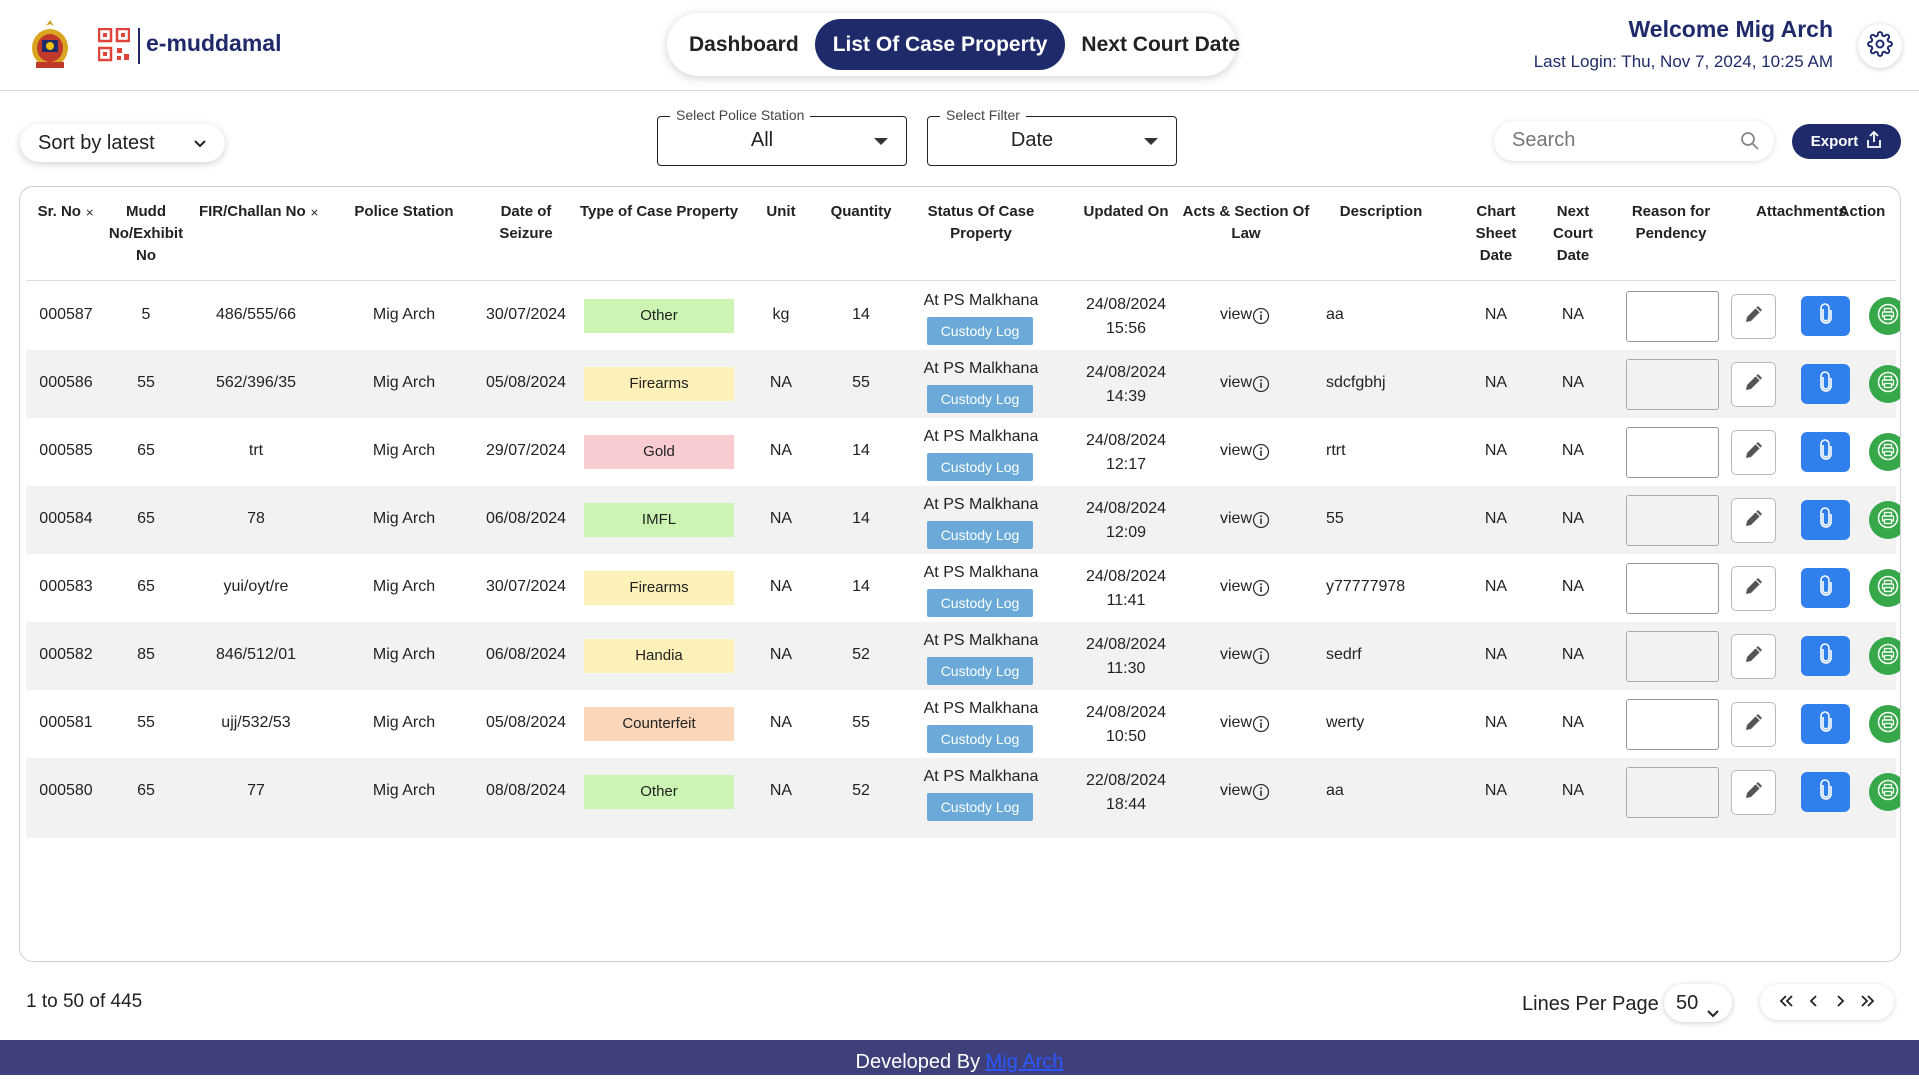  Describe the element at coordinates (1683, 61) in the screenshot. I see `last-login-text: Last Login: Thu, Nov 7, 2024, 10:25 AM` at that location.